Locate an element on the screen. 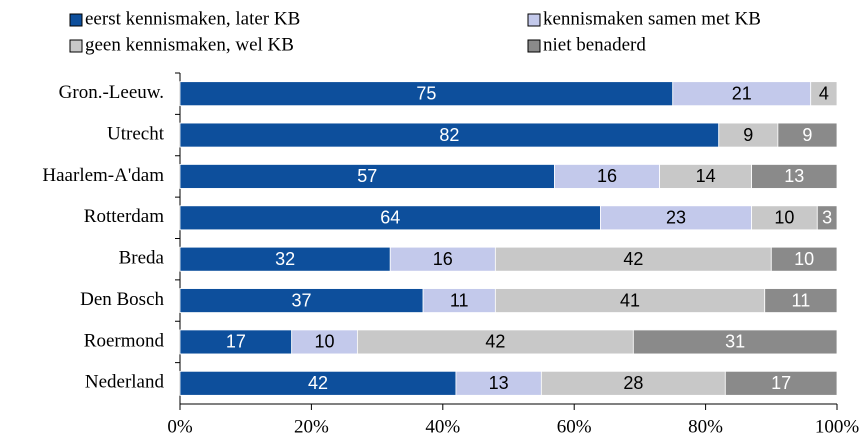 This screenshot has width=862, height=444. x-tick-label: 80% is located at coordinates (705, 426).